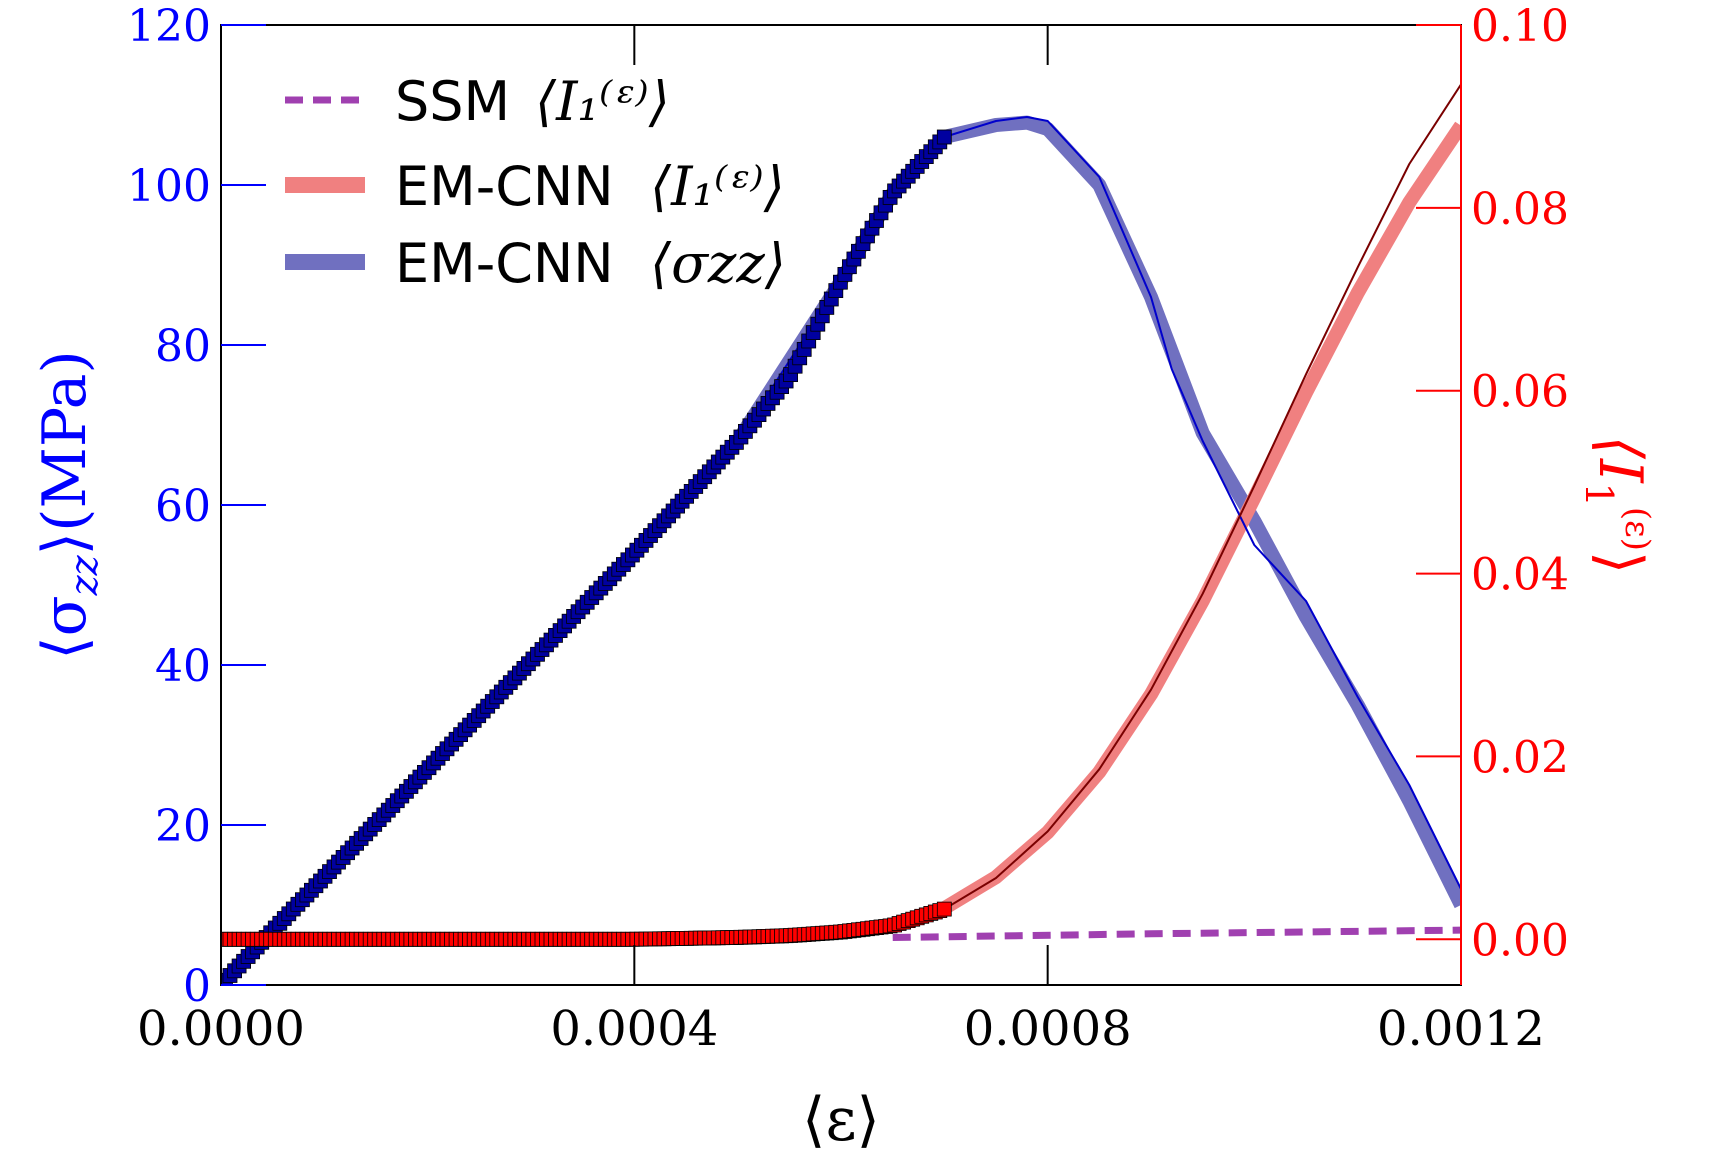 Image resolution: width=1716 pixels, height=1163 pixels. What do you see at coordinates (1620, 460) in the screenshot?
I see `y-right-label-prefix: ⟨I` at bounding box center [1620, 460].